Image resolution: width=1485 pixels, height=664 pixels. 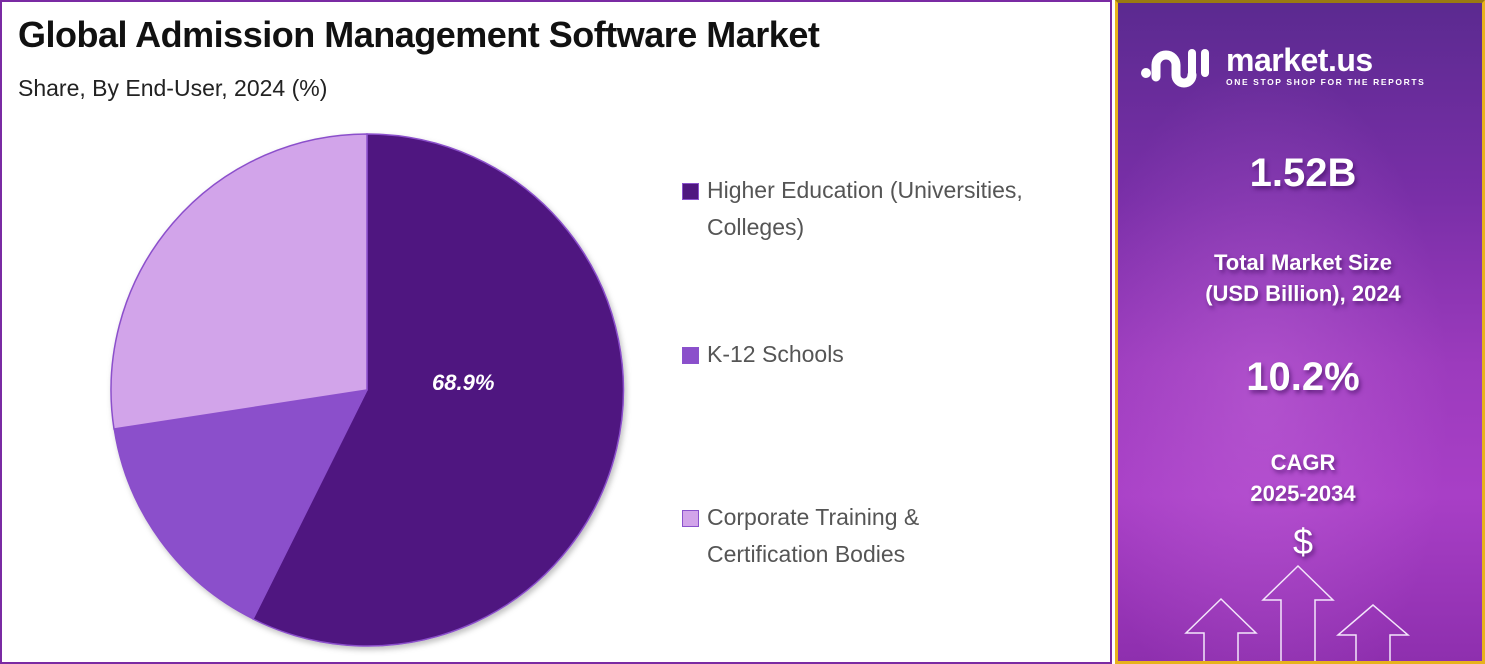 What do you see at coordinates (463, 382) in the screenshot?
I see `slice-value-label: 68.9%` at bounding box center [463, 382].